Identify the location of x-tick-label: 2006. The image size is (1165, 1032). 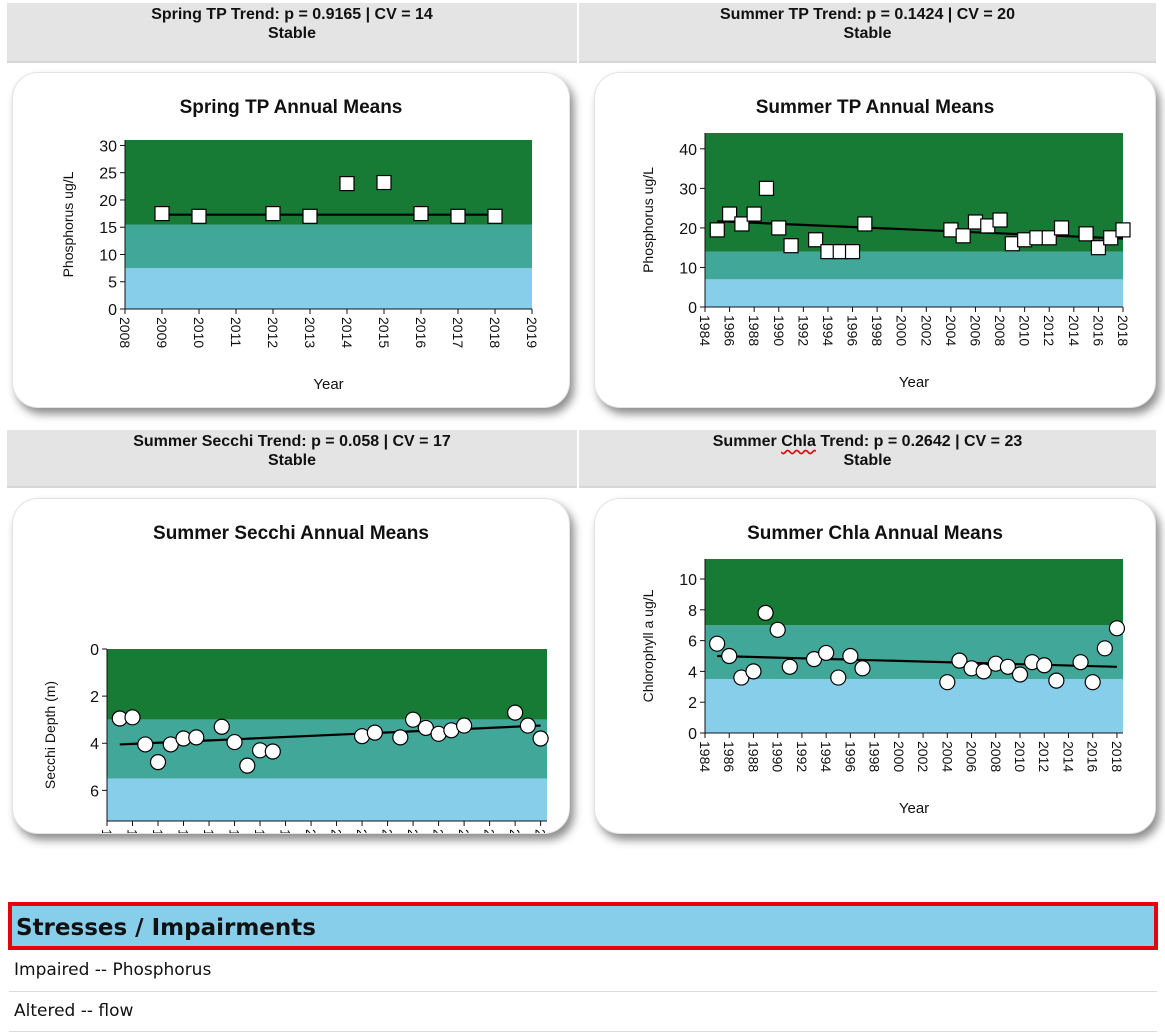
(975, 330).